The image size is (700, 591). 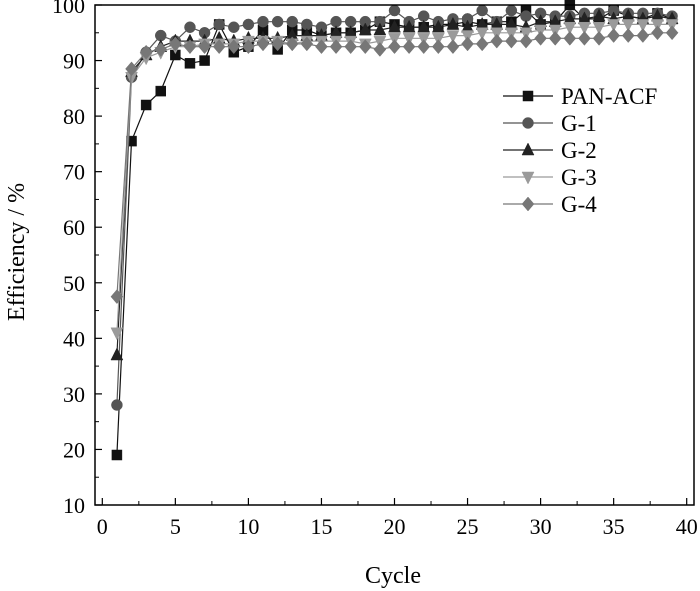 What do you see at coordinates (74, 394) in the screenshot?
I see `y-tick-label: 30` at bounding box center [74, 394].